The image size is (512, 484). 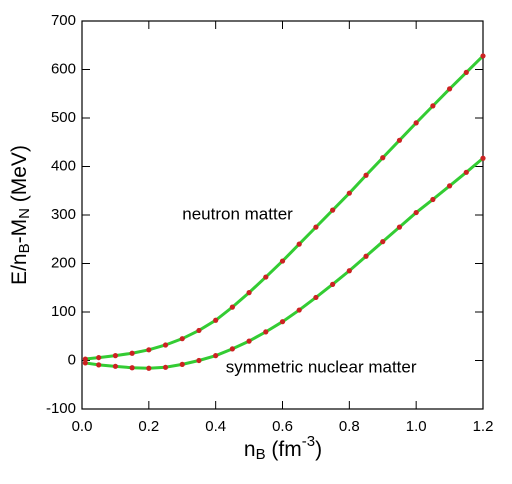 I want to click on x-label-part: n, so click(x=250, y=449).